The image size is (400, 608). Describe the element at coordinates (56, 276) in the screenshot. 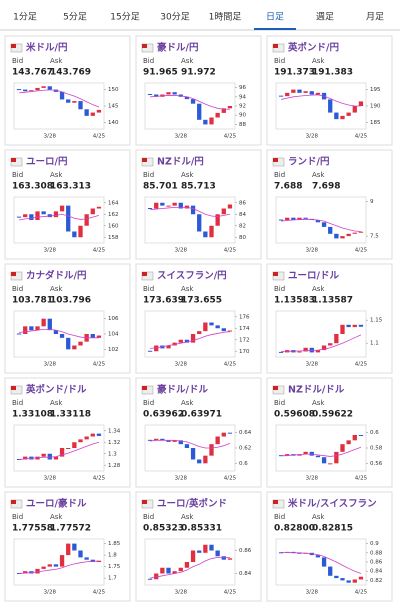

I see `pair-name: カナダドル/円` at that location.